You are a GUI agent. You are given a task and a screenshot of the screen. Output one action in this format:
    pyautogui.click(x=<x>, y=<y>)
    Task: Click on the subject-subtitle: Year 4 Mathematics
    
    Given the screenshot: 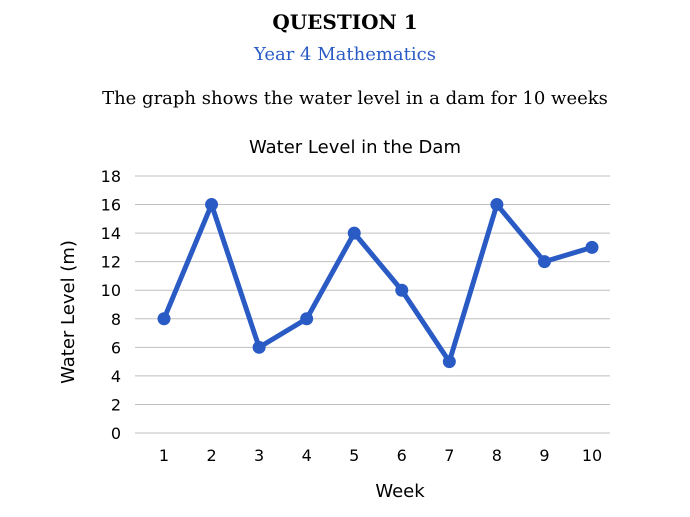 What is the action you would take?
    pyautogui.click(x=345, y=54)
    